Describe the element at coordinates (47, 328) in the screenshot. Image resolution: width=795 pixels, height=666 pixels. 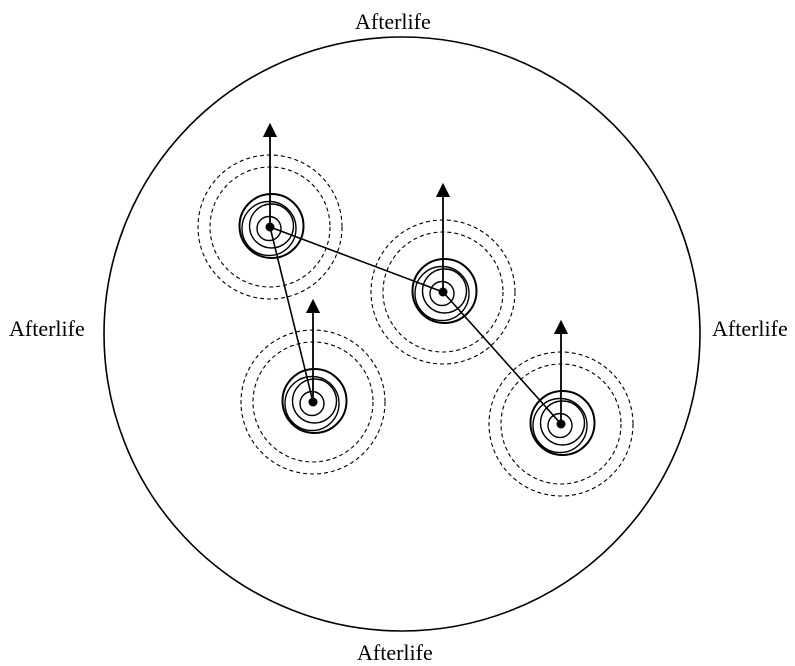
I see `label-left: Afterlife` at that location.